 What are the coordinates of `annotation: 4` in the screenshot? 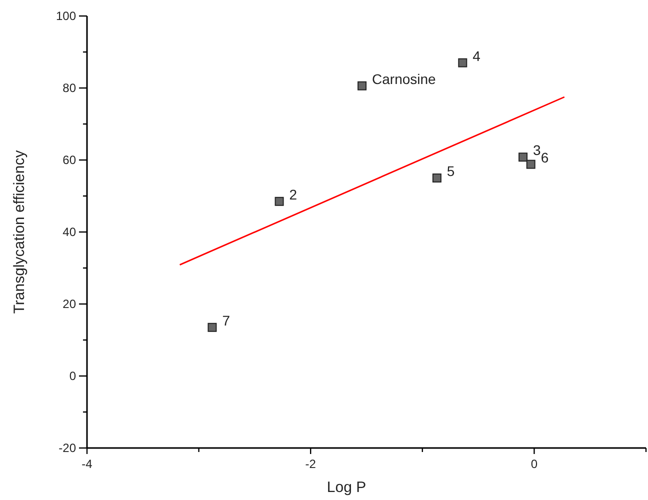 It's located at (476, 56).